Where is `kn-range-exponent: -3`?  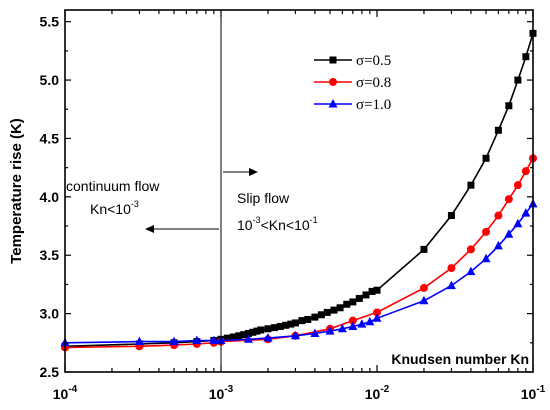
kn-range-exponent: -3 is located at coordinates (135, 204).